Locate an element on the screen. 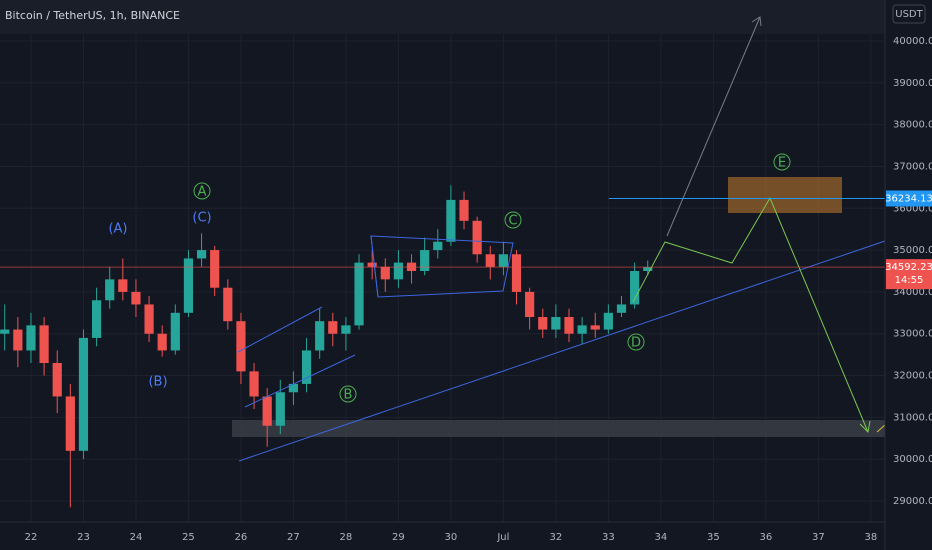 The width and height of the screenshot is (932, 550). x-tick-label: 33 is located at coordinates (608, 537).